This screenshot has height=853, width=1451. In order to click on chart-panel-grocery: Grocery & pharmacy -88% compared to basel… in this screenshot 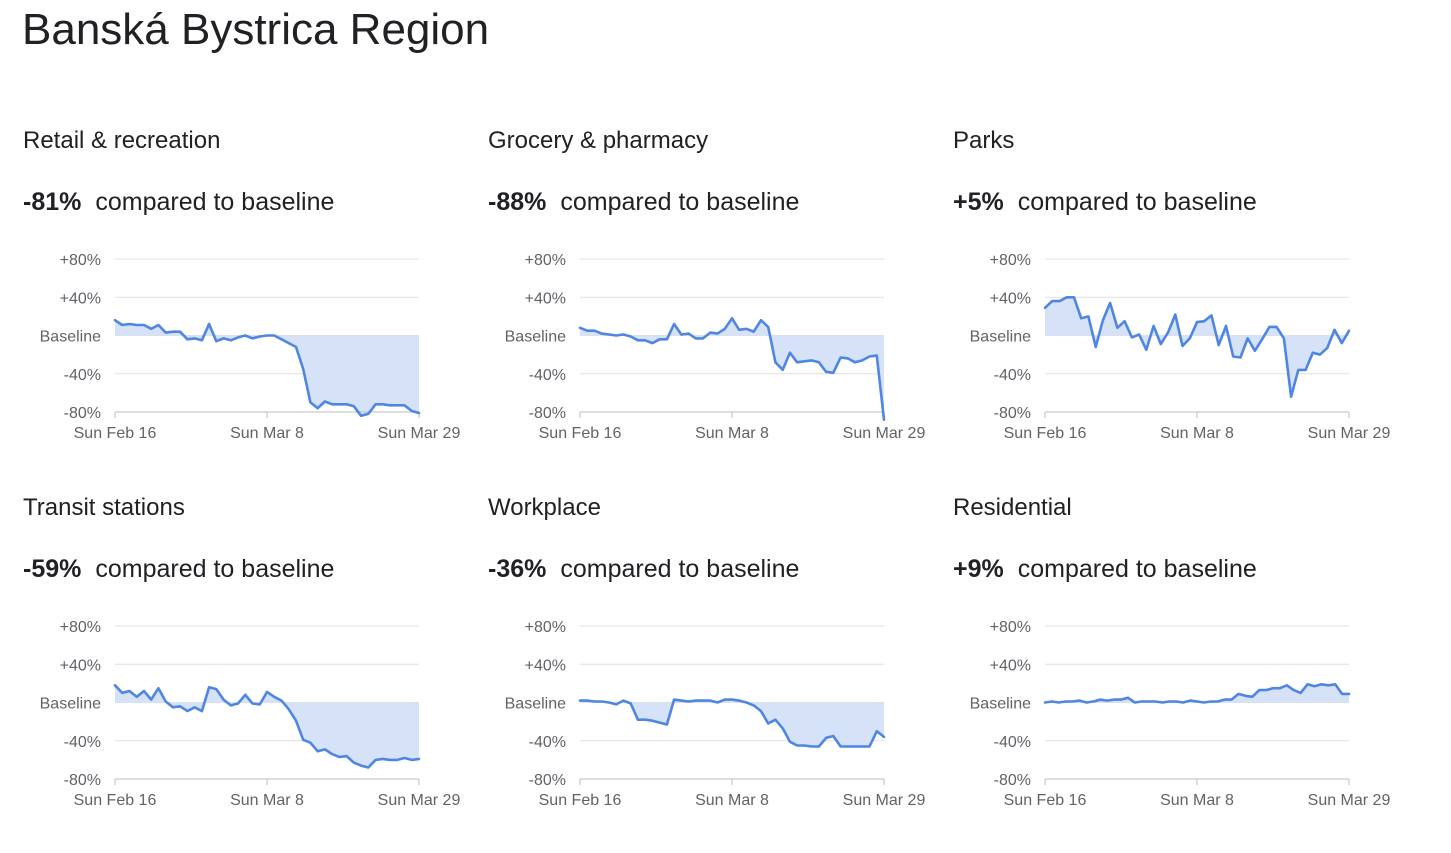, I will do `click(718, 306)`.